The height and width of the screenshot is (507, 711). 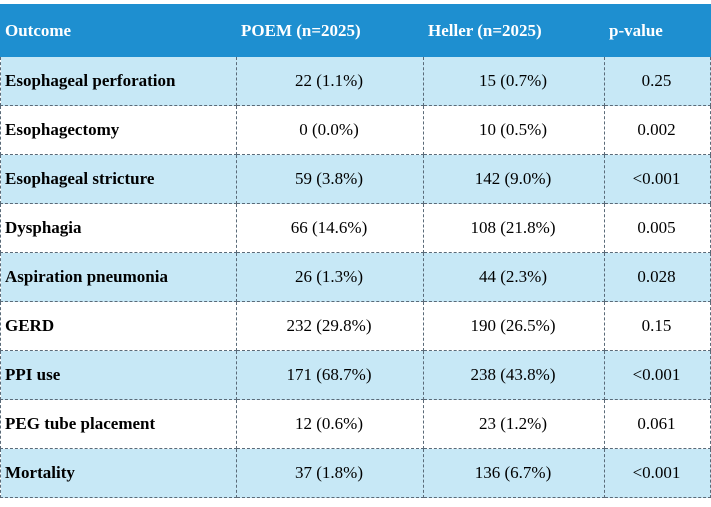 What do you see at coordinates (330, 375) in the screenshot?
I see `poem-cell: 171 (68.7%)` at bounding box center [330, 375].